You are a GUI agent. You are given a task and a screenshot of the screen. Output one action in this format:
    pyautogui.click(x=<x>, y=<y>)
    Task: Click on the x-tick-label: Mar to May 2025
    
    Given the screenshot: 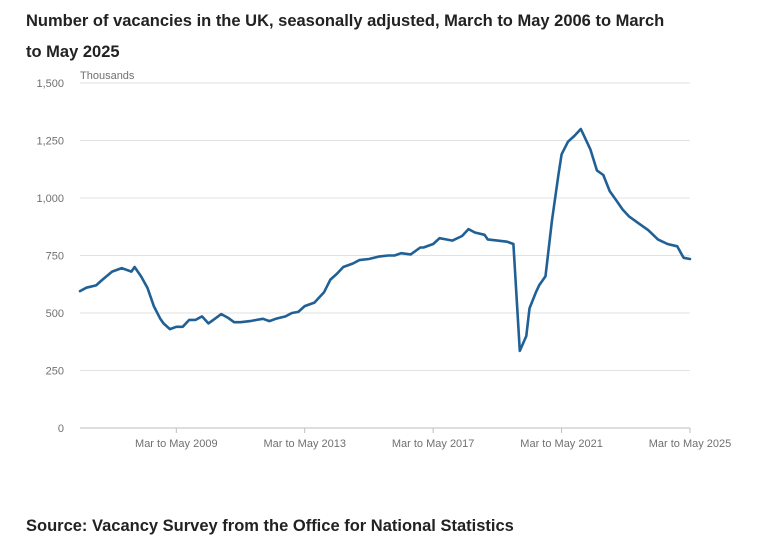 What is the action you would take?
    pyautogui.click(x=690, y=444)
    